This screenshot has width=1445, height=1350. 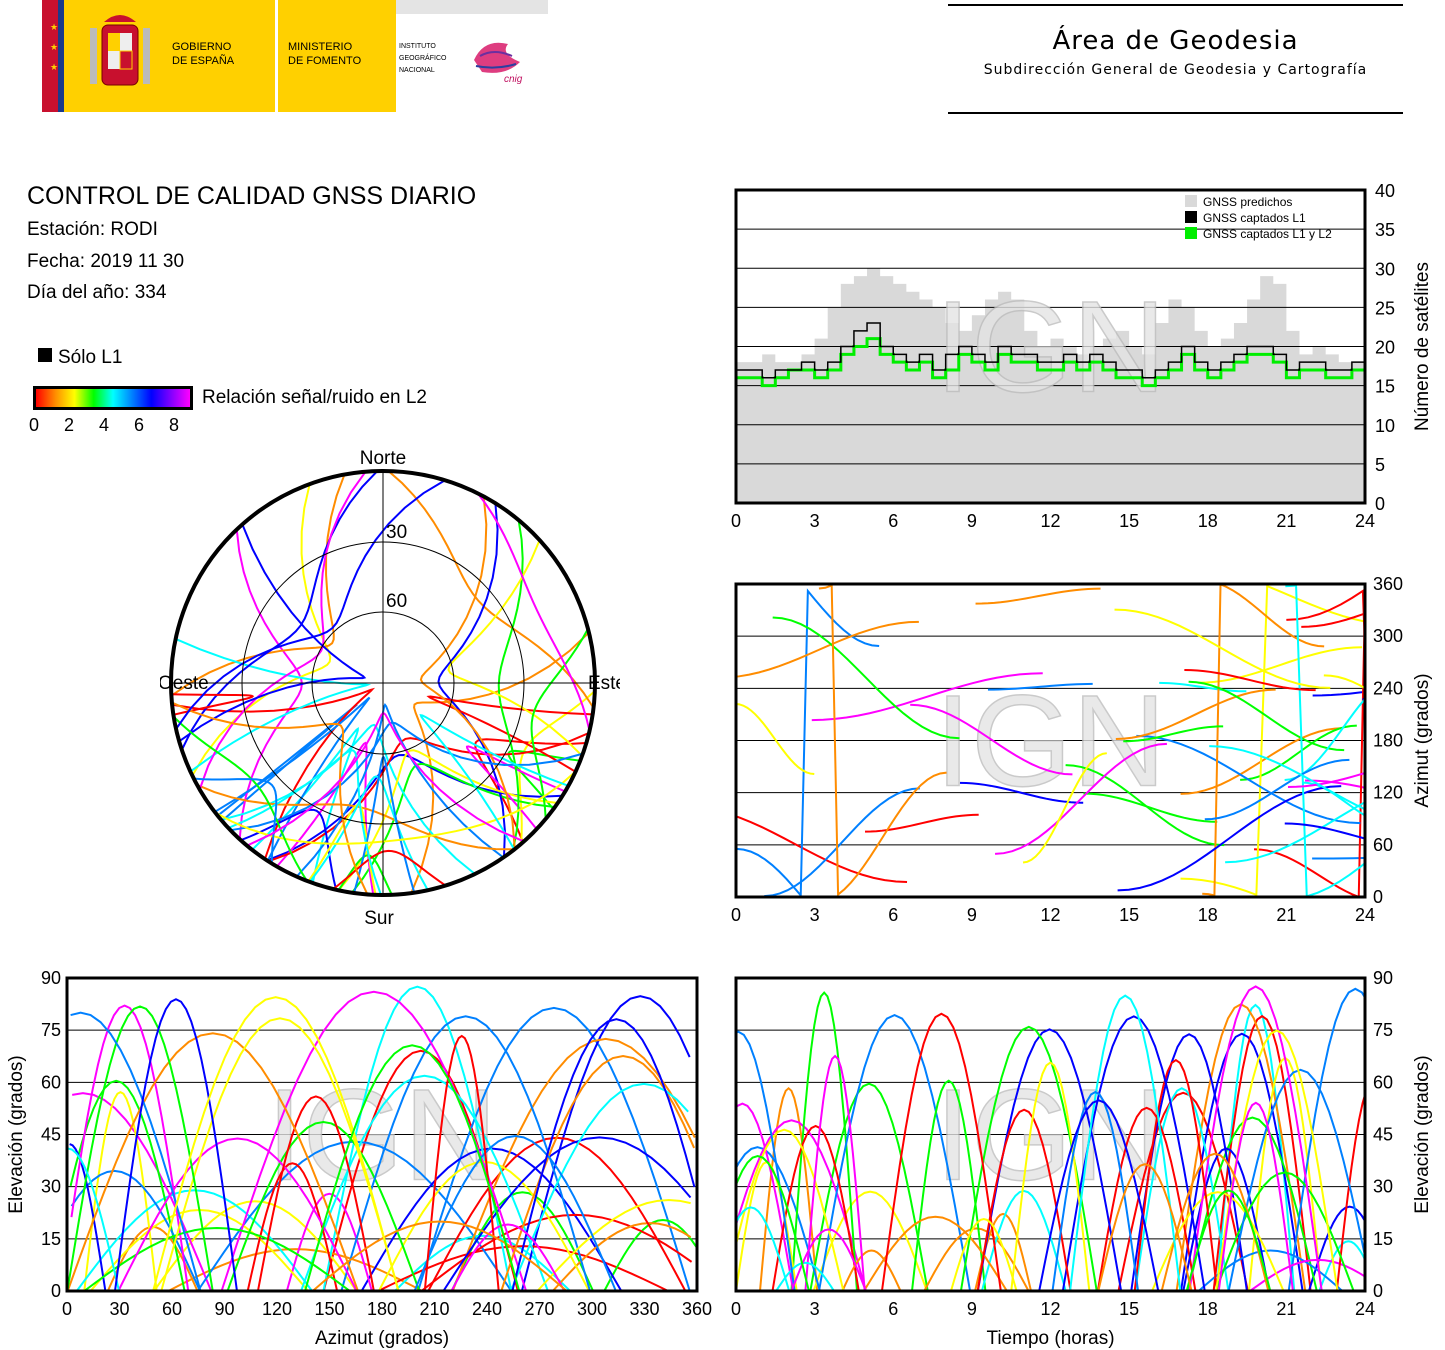 I want to click on y-tick-label: 180, so click(x=1388, y=741).